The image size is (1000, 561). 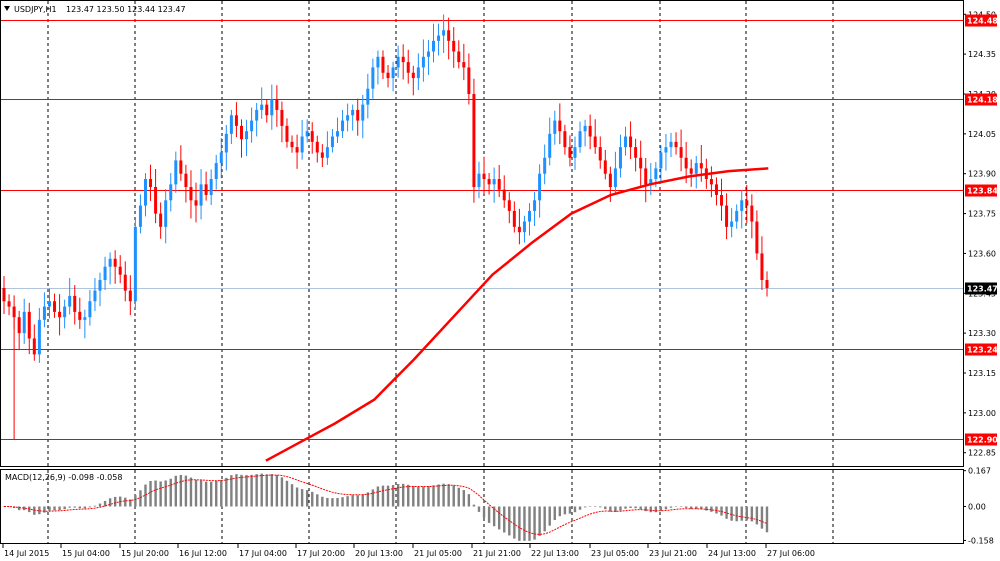 What do you see at coordinates (203, 553) in the screenshot?
I see `time-tick-label: 16 Jul 12:00` at bounding box center [203, 553].